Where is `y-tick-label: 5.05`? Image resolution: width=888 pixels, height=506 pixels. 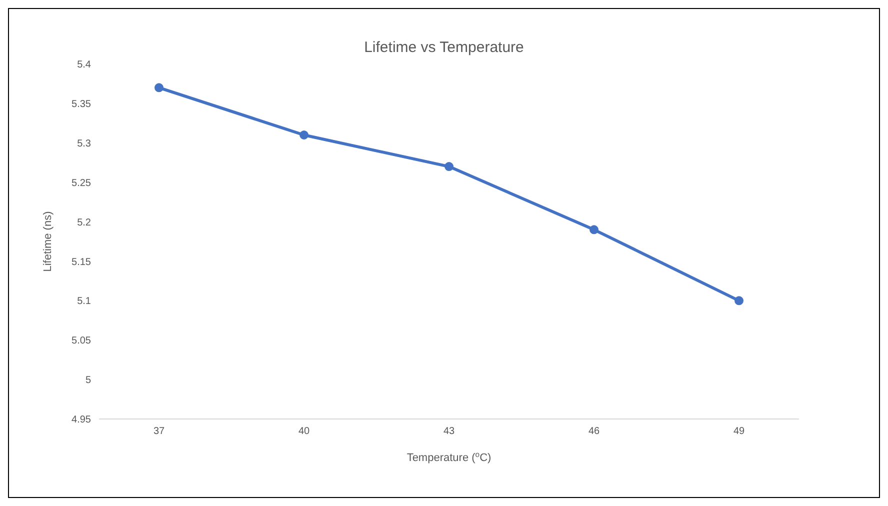
y-tick-label: 5.05 is located at coordinates (82, 341).